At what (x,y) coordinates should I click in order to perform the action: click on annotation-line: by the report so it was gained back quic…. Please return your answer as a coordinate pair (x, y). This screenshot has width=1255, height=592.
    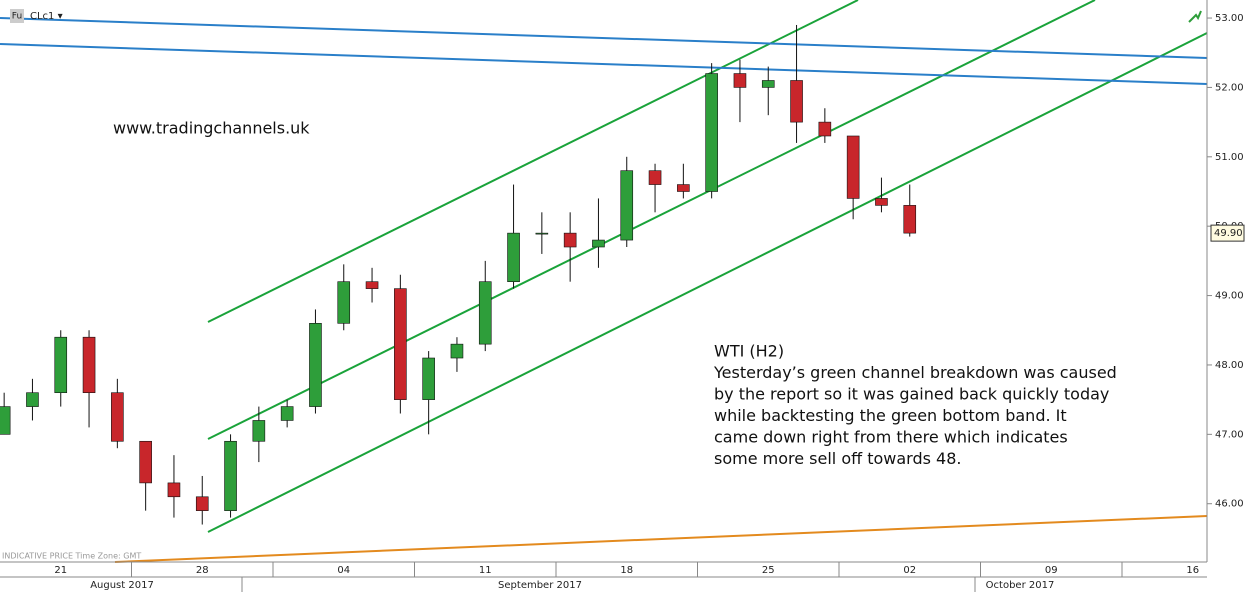
    Looking at the image, I should click on (911, 394).